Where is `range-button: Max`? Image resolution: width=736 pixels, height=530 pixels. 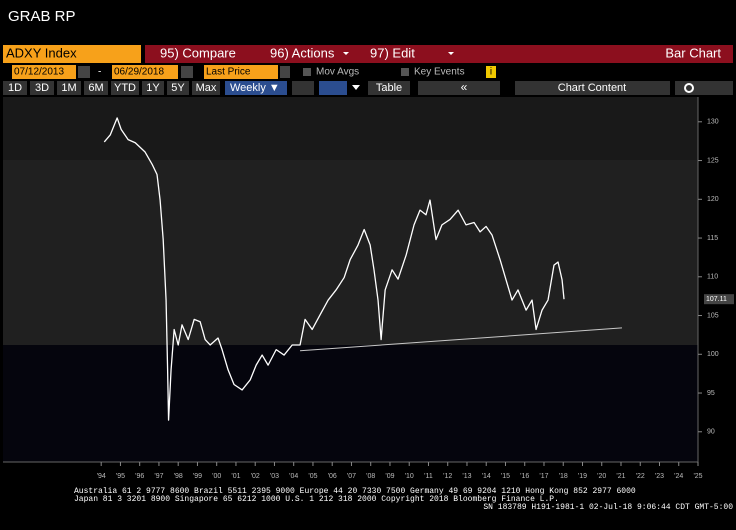 range-button: Max is located at coordinates (206, 88).